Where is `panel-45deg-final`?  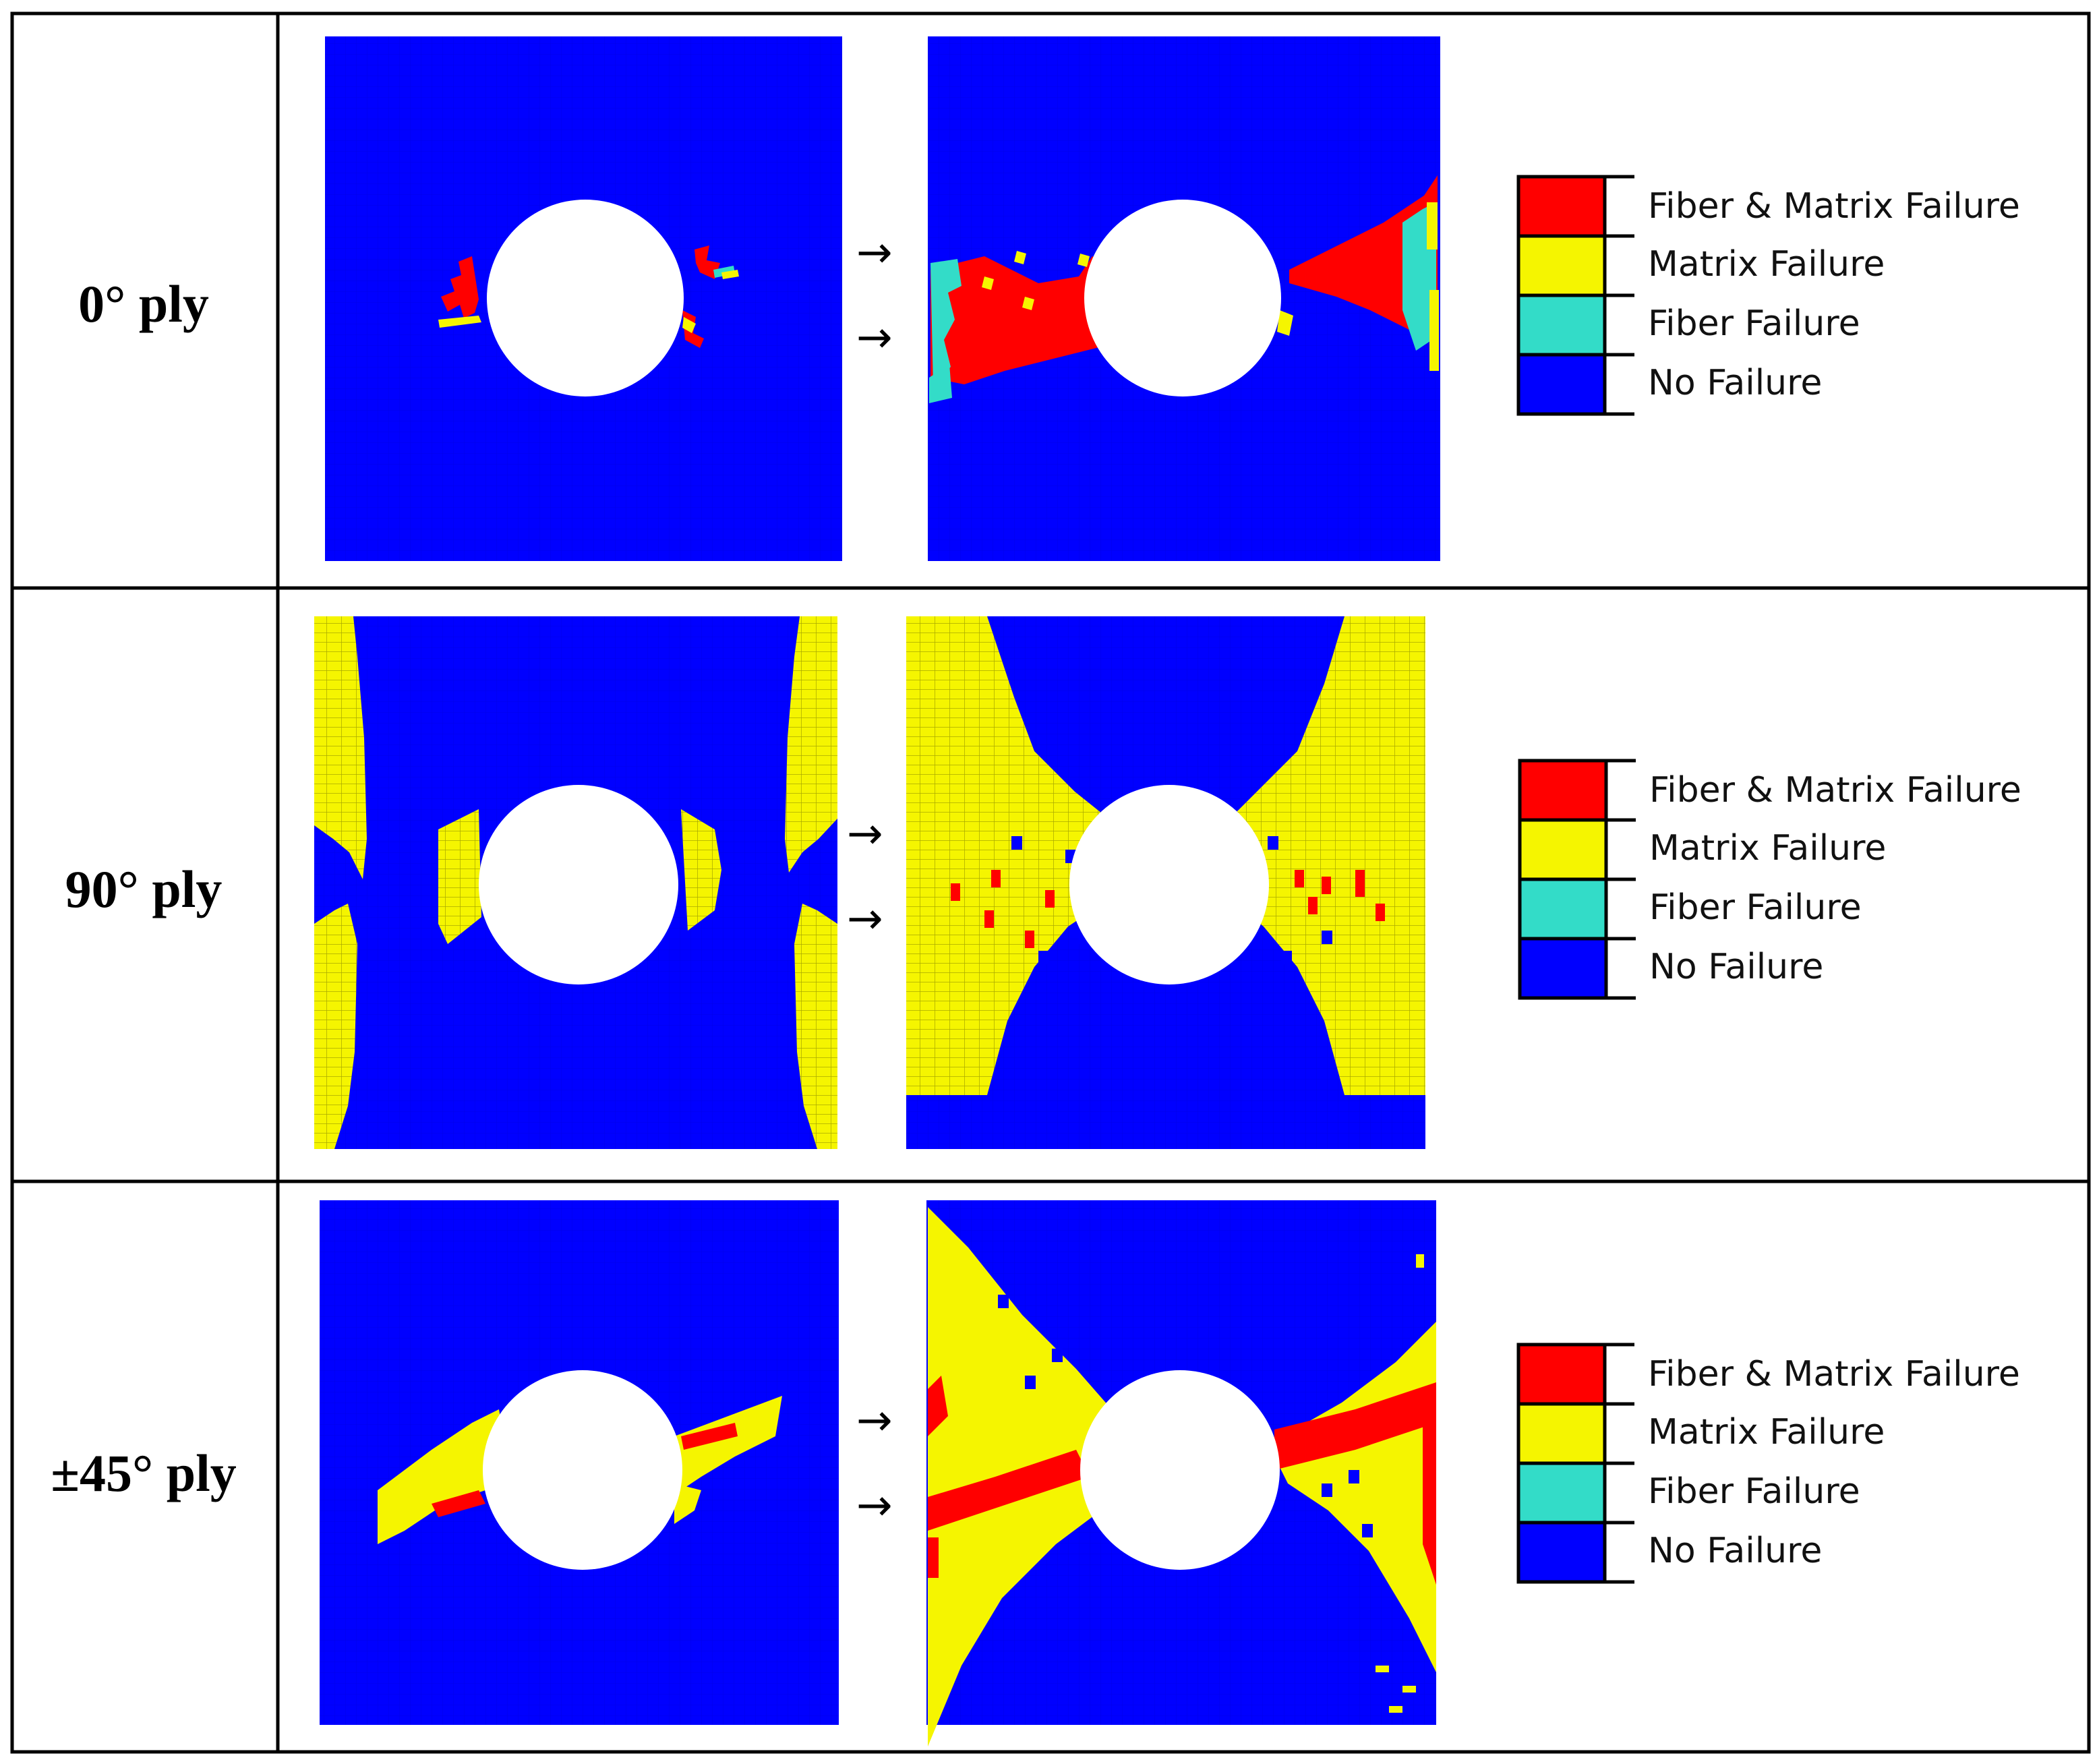
panel-45deg-final is located at coordinates (1181, 1473).